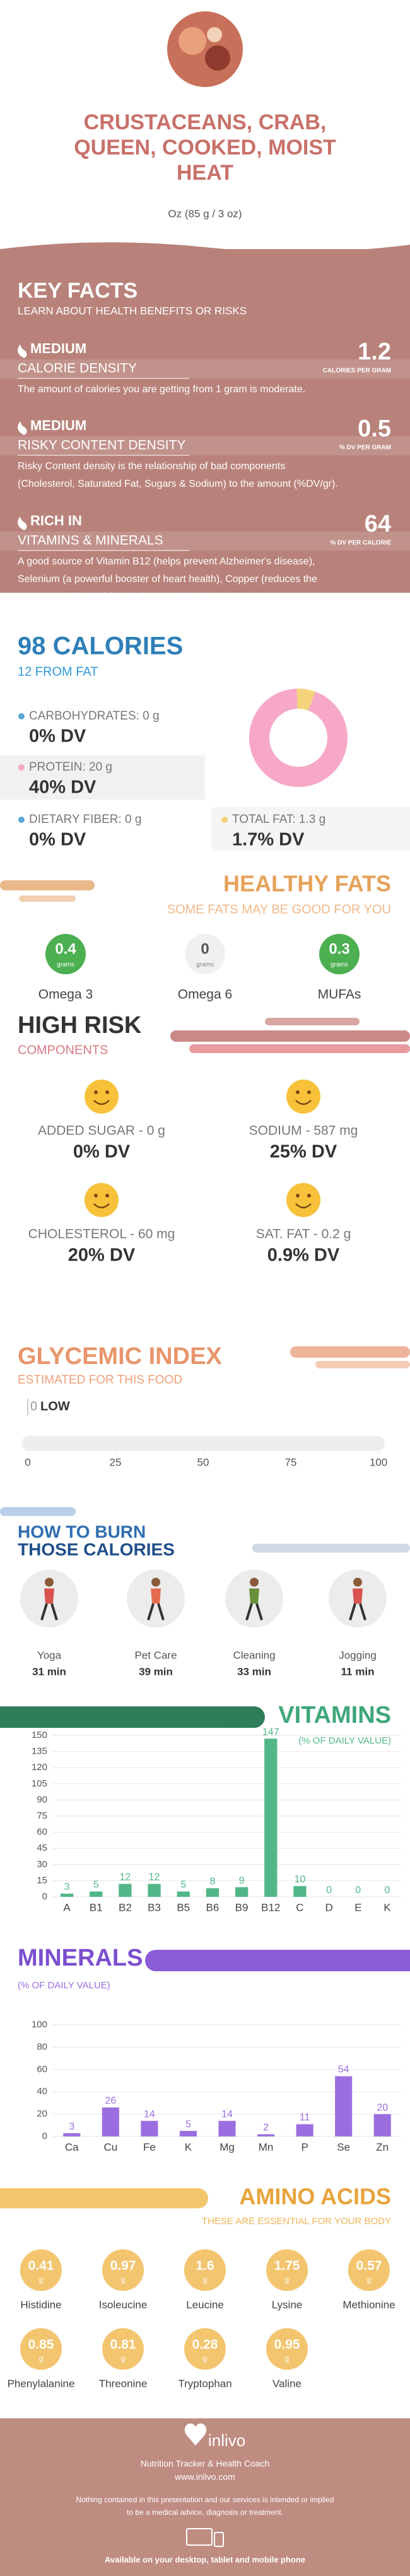 The width and height of the screenshot is (410, 2576). I want to click on amino-name: Tryptophan, so click(205, 2383).